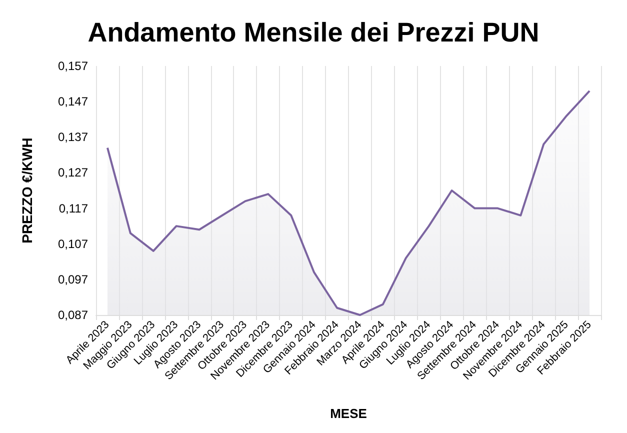 This screenshot has width=627, height=433. Describe the element at coordinates (349, 413) in the screenshot. I see `x-axis-title: MESE` at that location.